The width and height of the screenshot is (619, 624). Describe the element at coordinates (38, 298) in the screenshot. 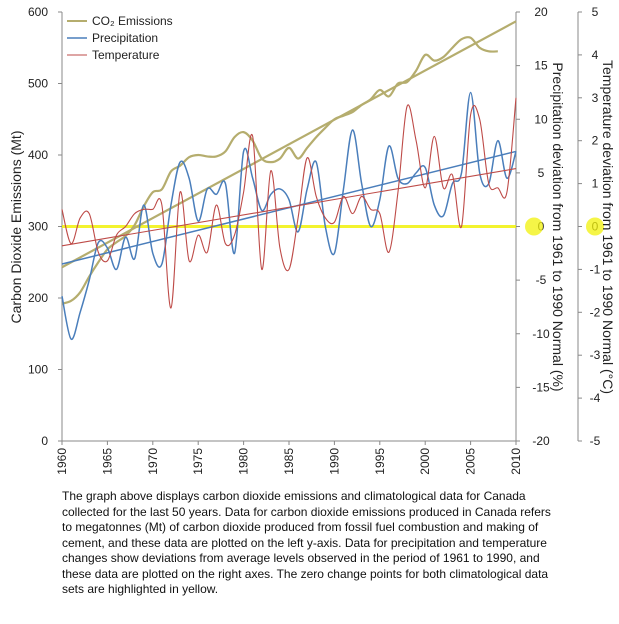

I see `left-tick-label: 200` at that location.